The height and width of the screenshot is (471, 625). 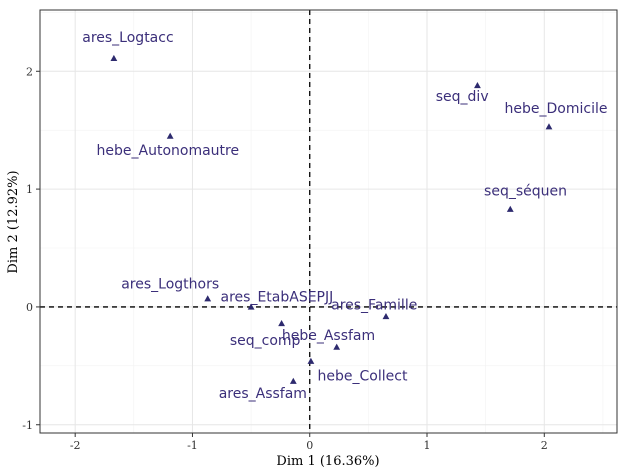 I want to click on data-point-label: seq_div, so click(x=462, y=97).